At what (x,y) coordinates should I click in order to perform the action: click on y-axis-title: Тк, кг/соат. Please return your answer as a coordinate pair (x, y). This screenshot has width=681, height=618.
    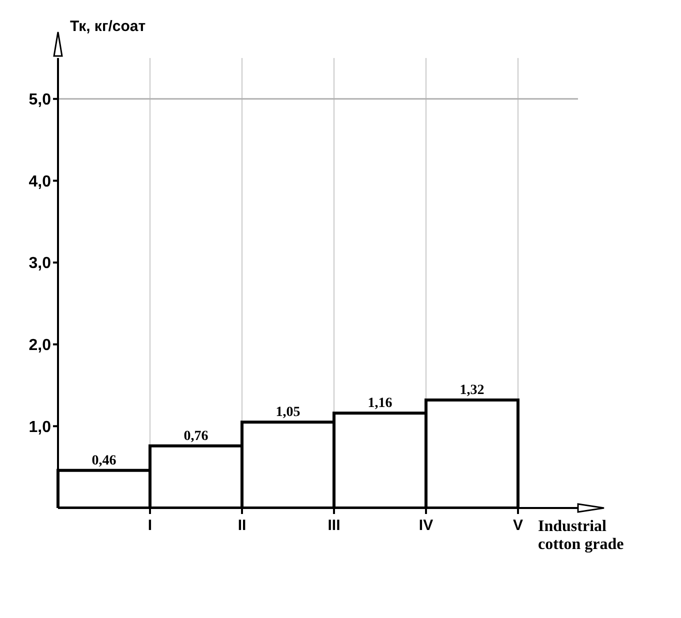
    Looking at the image, I should click on (108, 26).